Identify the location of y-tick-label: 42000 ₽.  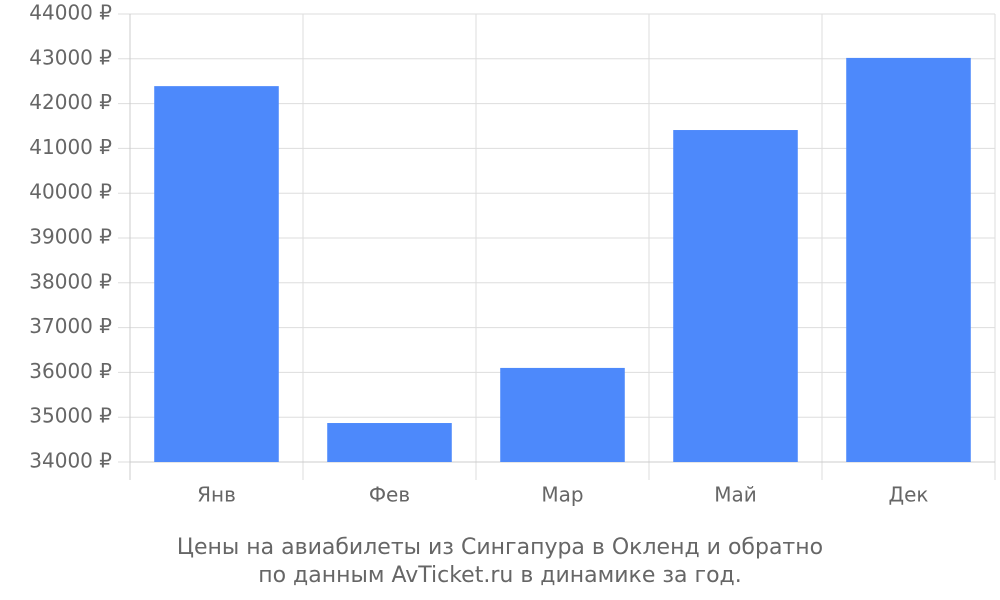
(70, 102).